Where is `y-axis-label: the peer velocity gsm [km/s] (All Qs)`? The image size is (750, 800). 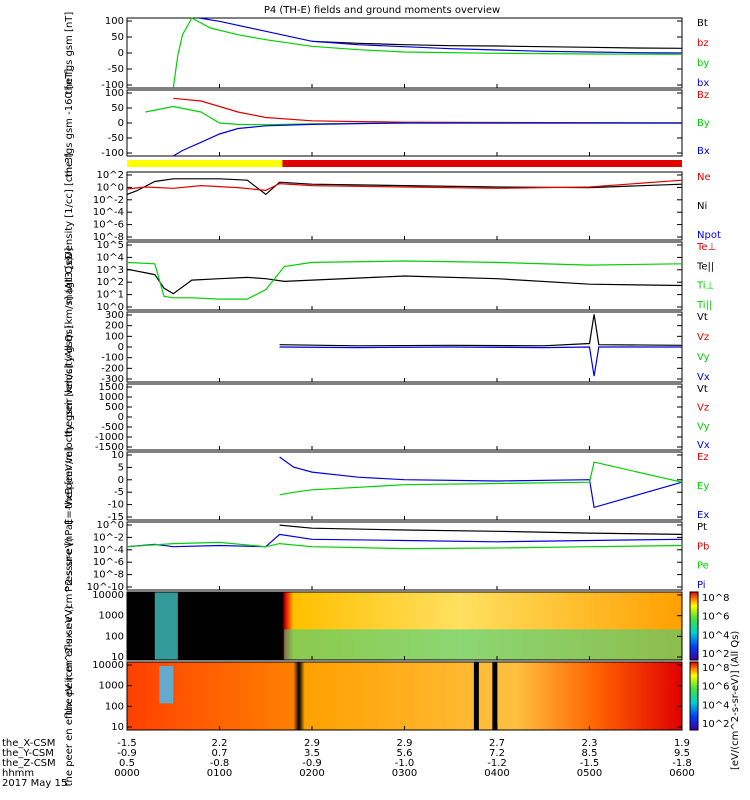 y-axis-label: the peer velocity gsm [km/s] (All Qs) is located at coordinates (69, 417).